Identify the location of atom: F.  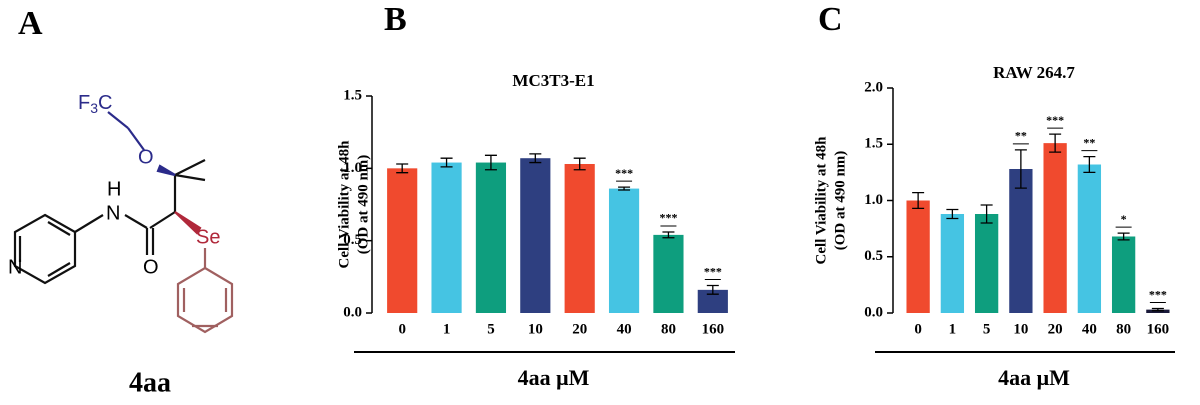
(84, 103).